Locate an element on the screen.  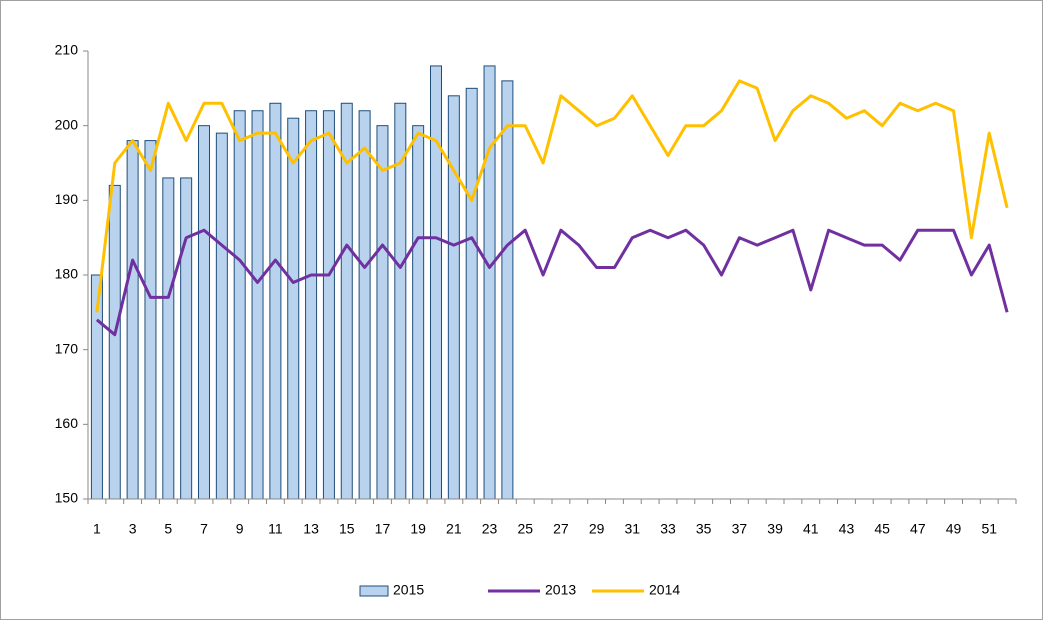
x-tick-label: 3 is located at coordinates (133, 529).